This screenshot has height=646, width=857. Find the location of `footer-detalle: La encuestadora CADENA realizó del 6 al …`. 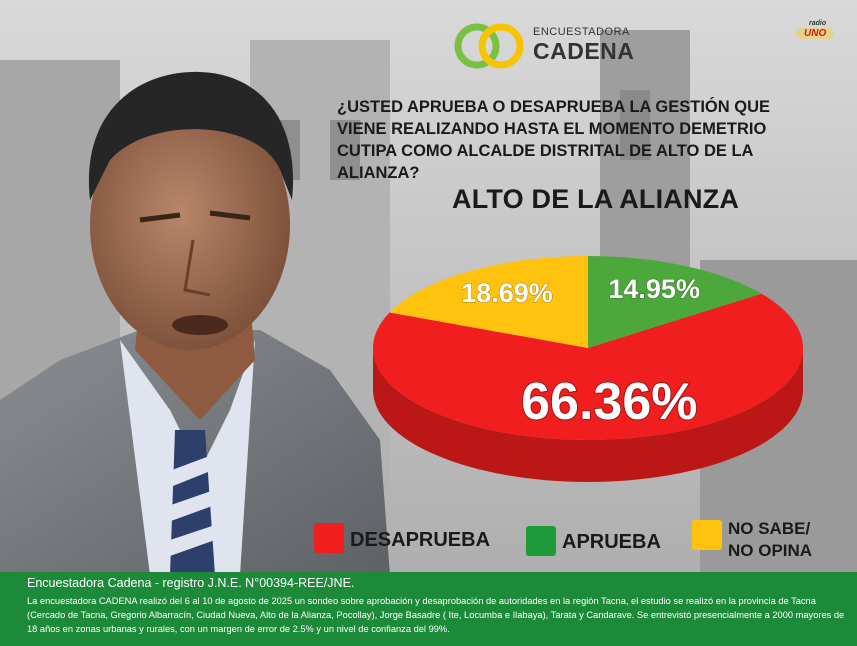

footer-detalle: La encuestadora CADENA realizó del 6 al … is located at coordinates (436, 615).